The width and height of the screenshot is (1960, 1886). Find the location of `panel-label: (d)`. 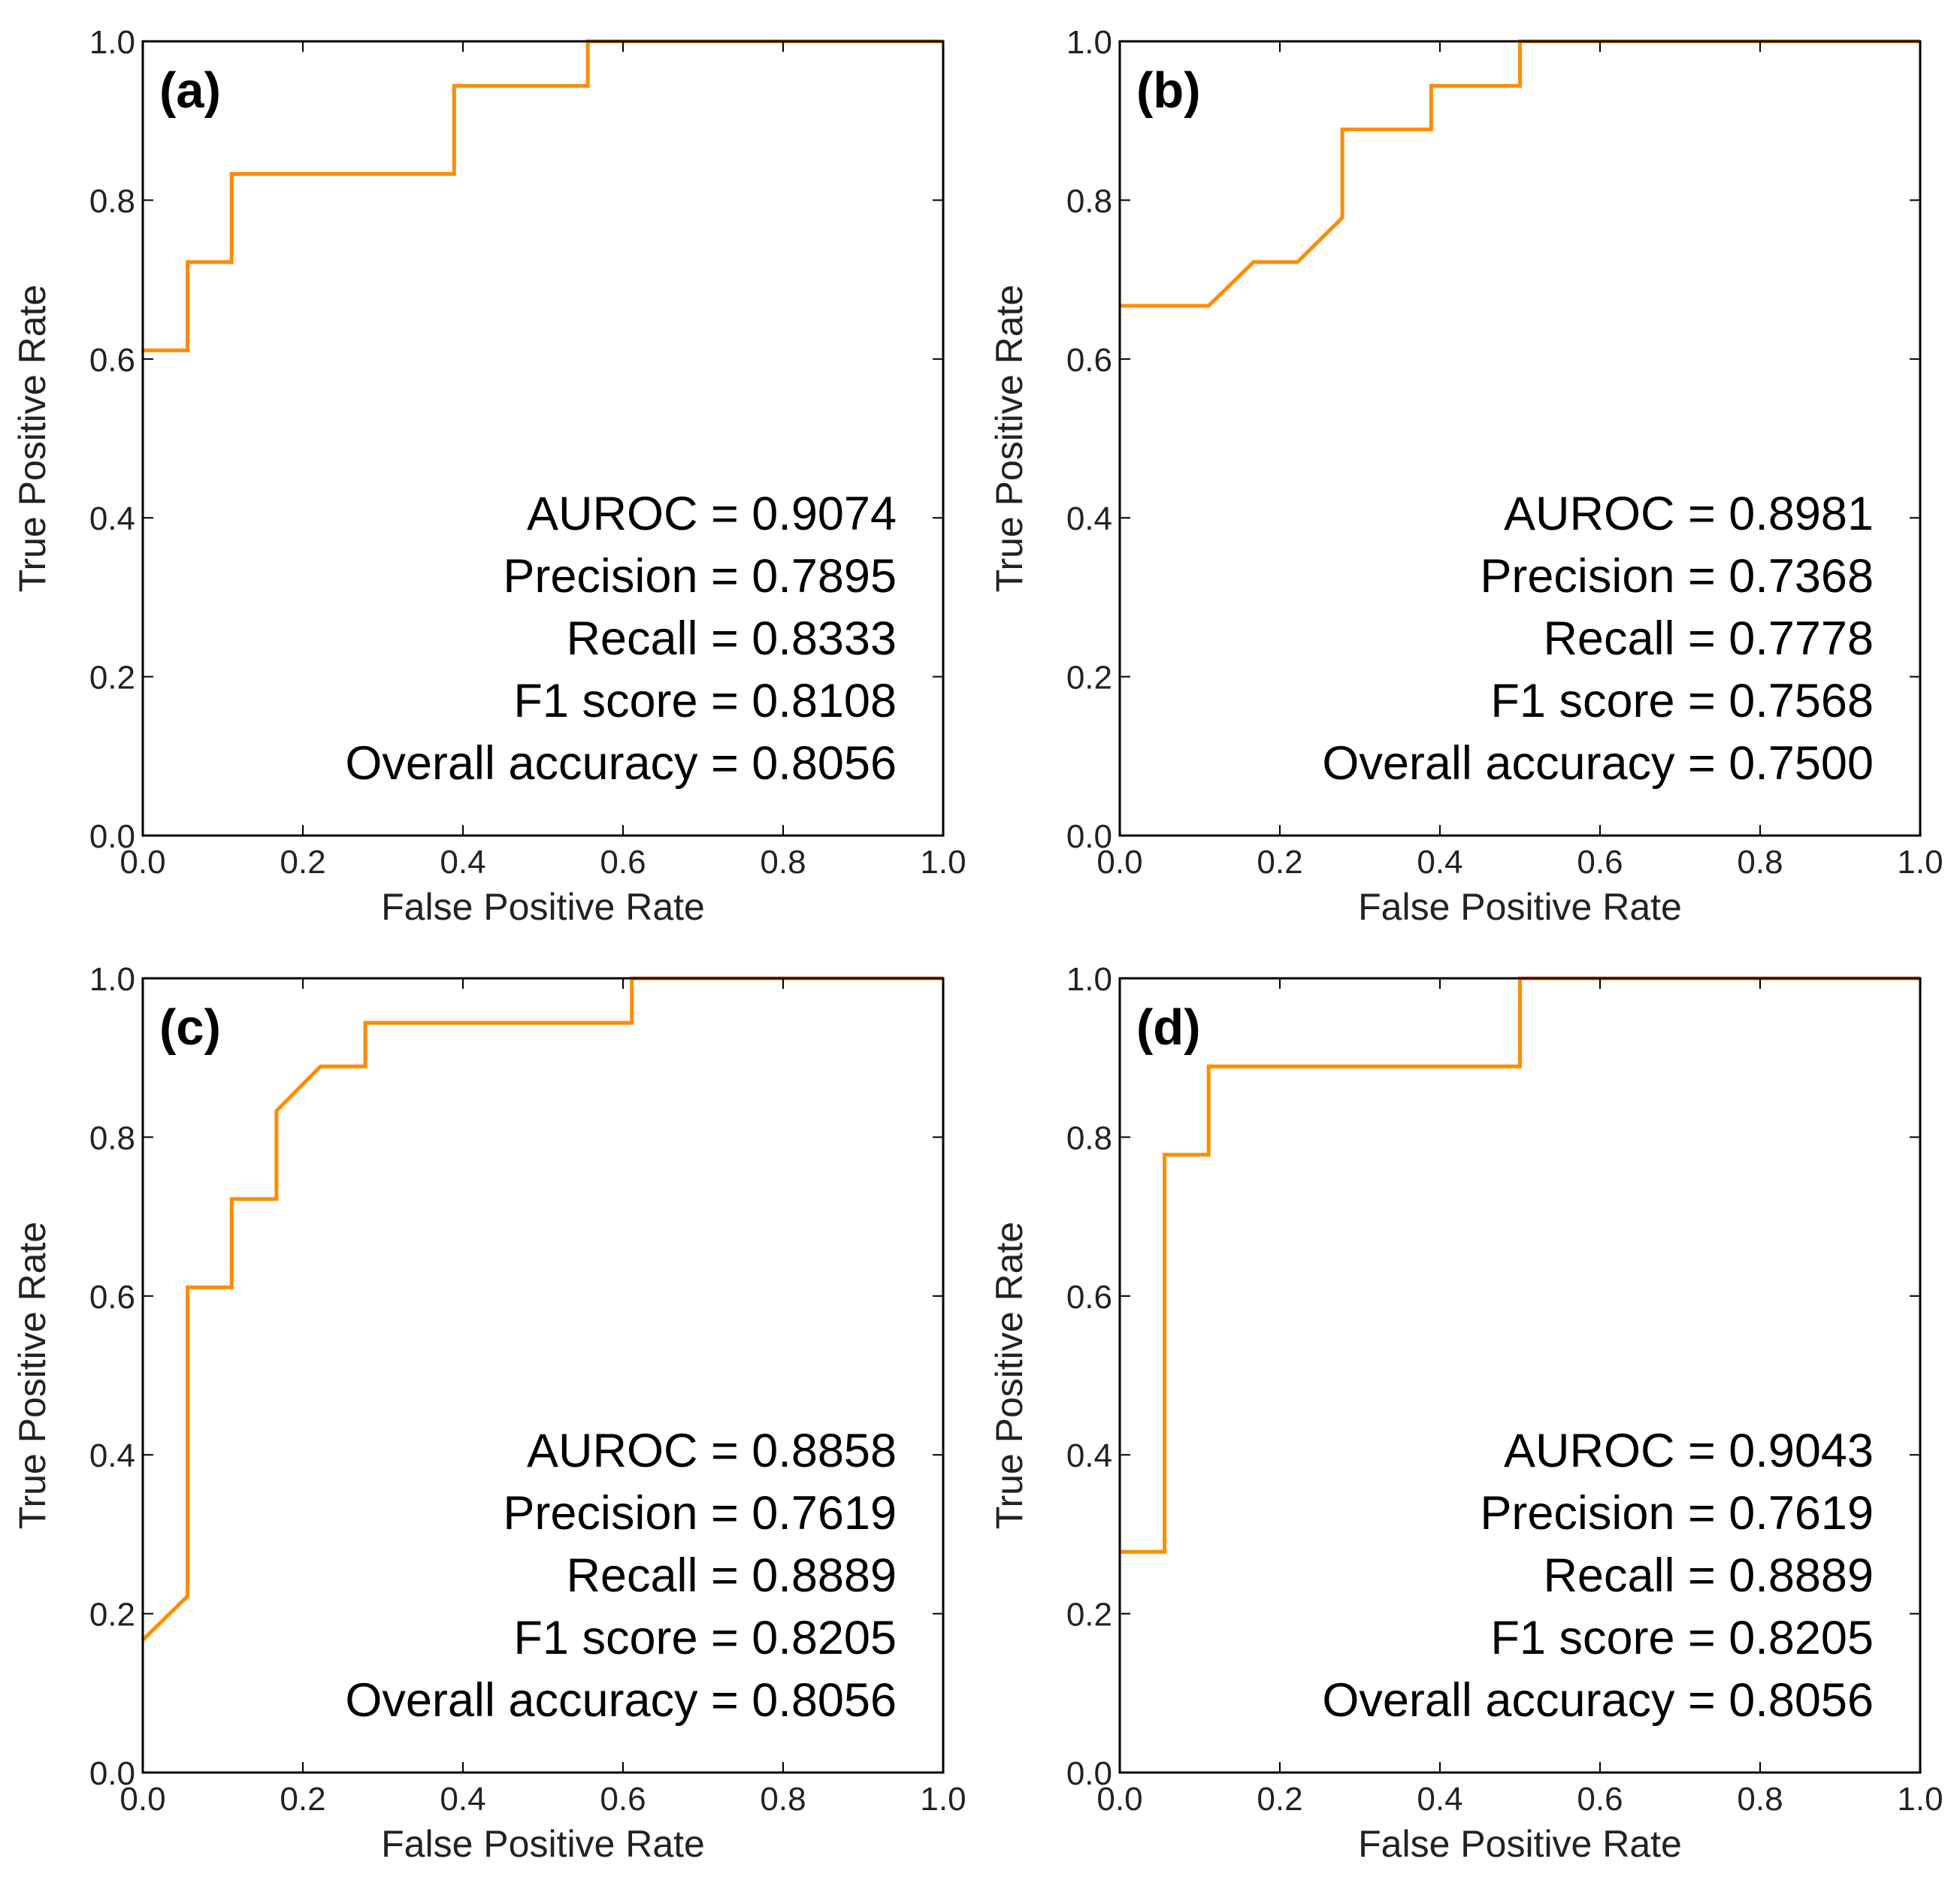

panel-label: (d) is located at coordinates (1168, 1027).